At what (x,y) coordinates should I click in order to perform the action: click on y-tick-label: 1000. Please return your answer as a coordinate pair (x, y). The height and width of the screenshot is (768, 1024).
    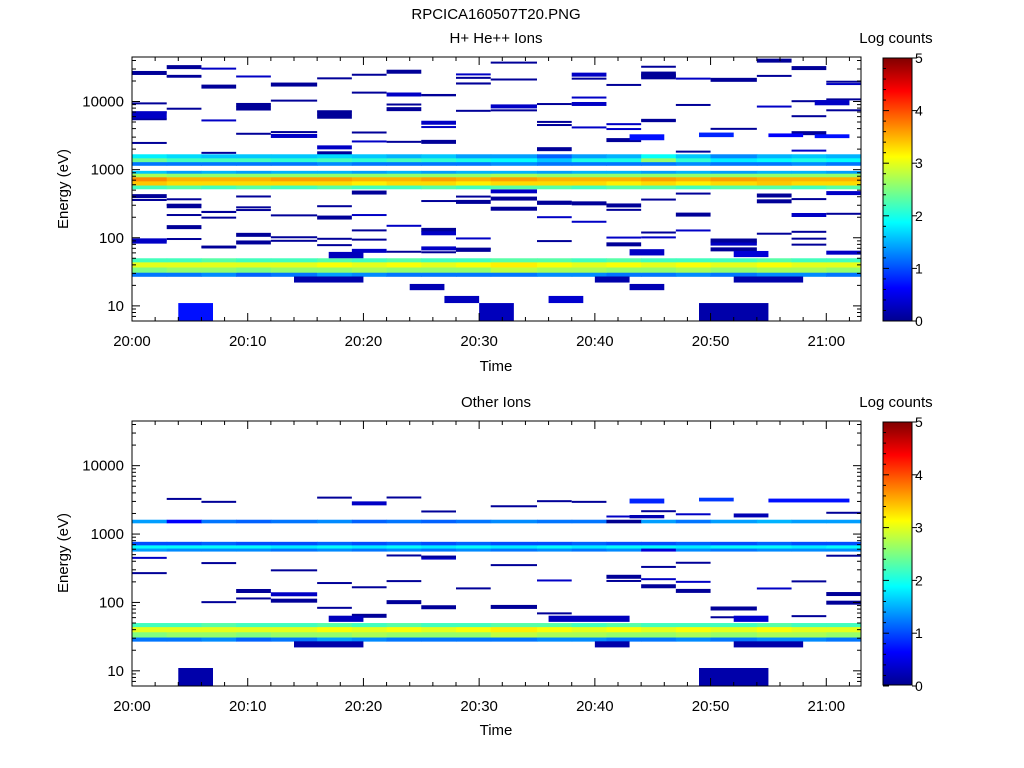
    Looking at the image, I should click on (107, 170).